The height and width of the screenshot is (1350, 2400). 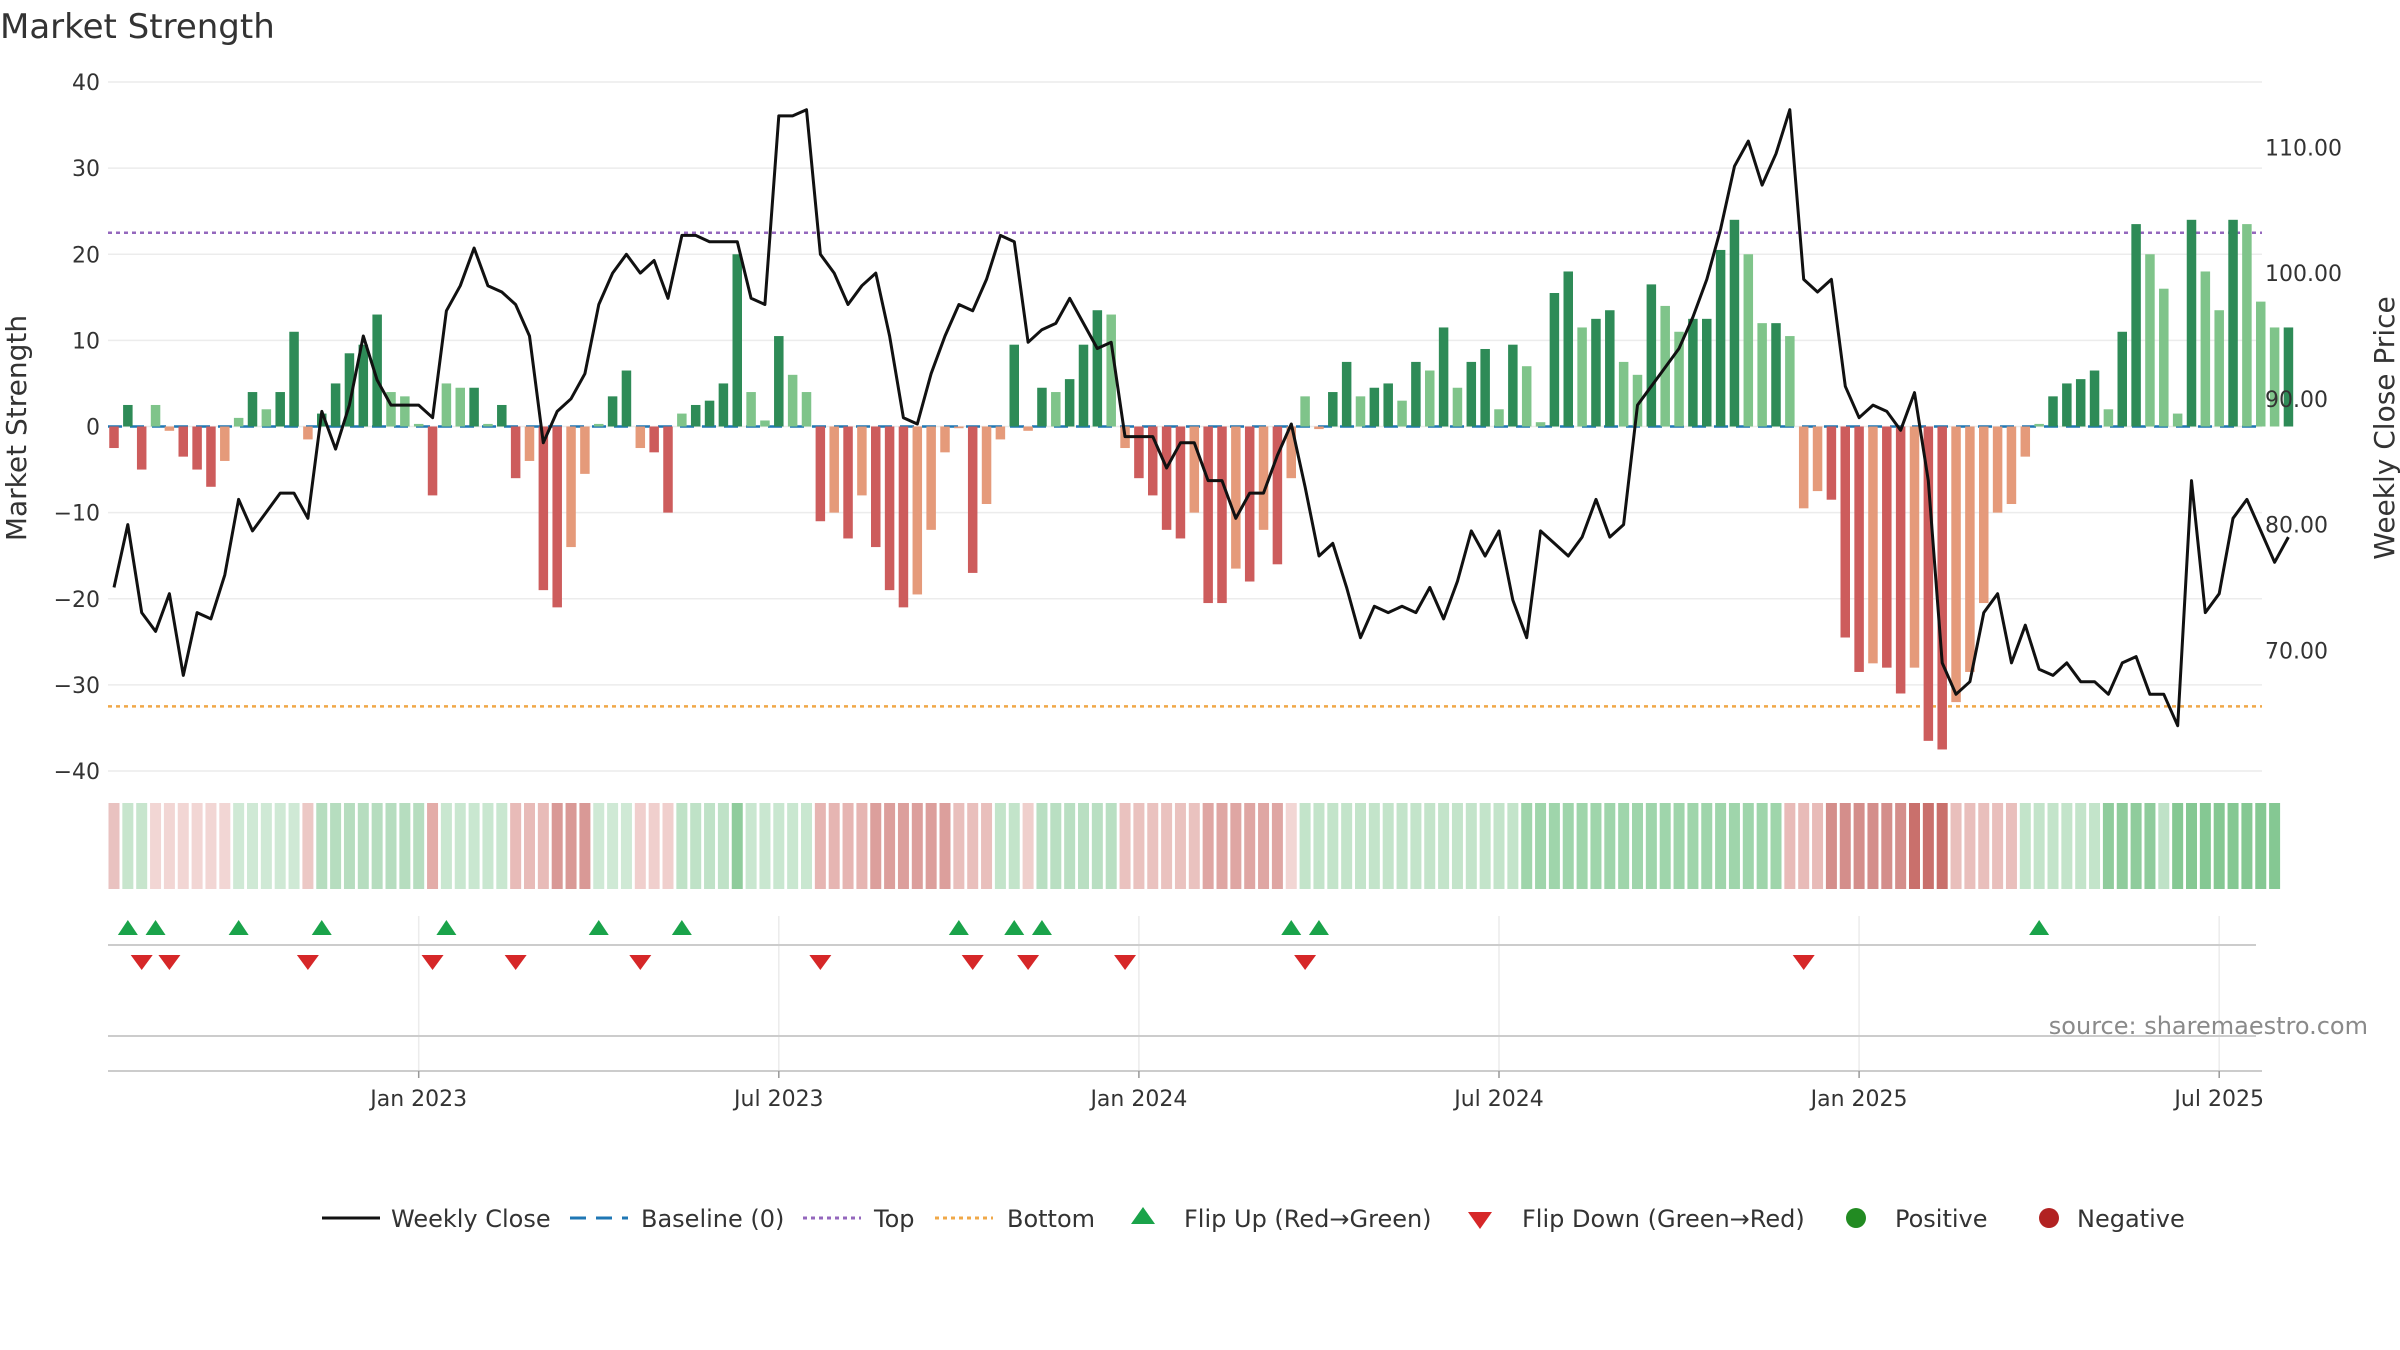 What do you see at coordinates (1182, 945) in the screenshot?
I see `flip-markers` at bounding box center [1182, 945].